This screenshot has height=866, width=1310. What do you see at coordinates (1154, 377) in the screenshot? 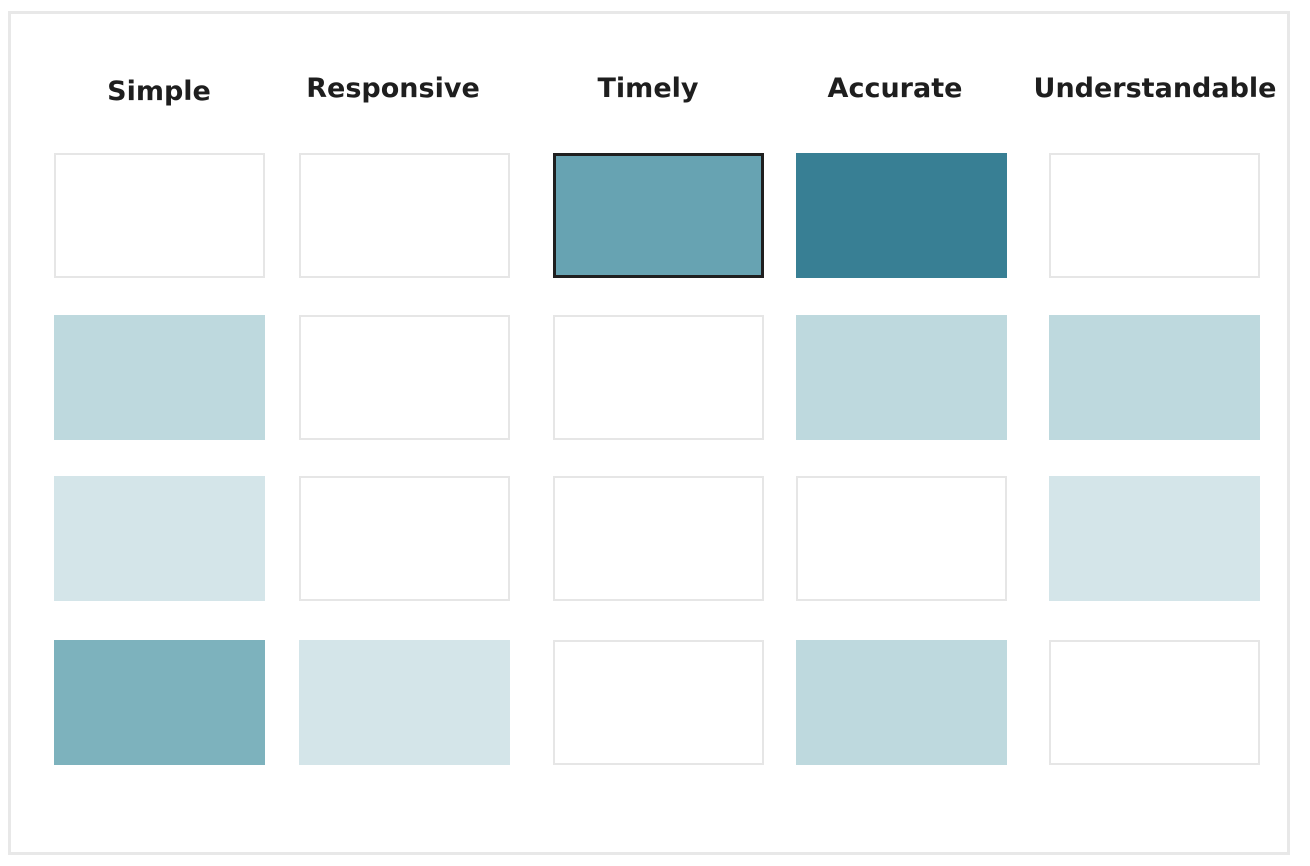
I see `grid-cell-r2-understandable` at bounding box center [1154, 377].